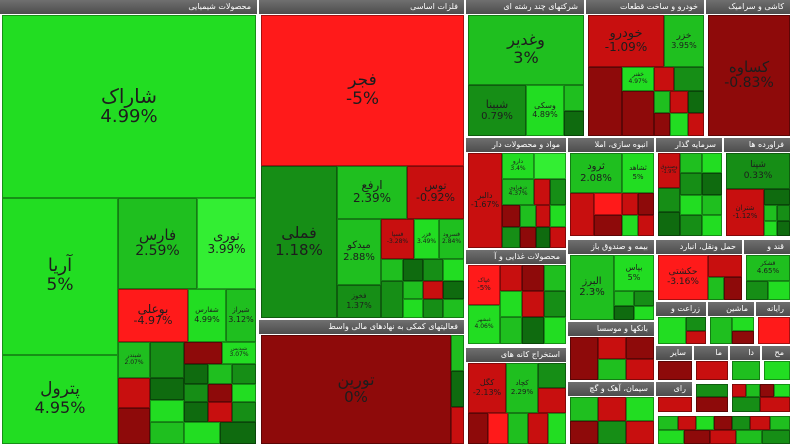  Describe the element at coordinates (397, 239) in the screenshot. I see `stock-tile-fsapa: فسپا -3.28%` at that location.